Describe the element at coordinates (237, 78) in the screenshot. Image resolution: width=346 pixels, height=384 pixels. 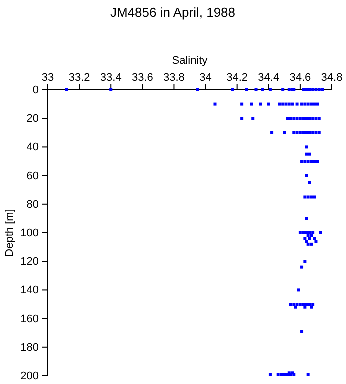
I see `x-tick-label: 34.2` at that location.